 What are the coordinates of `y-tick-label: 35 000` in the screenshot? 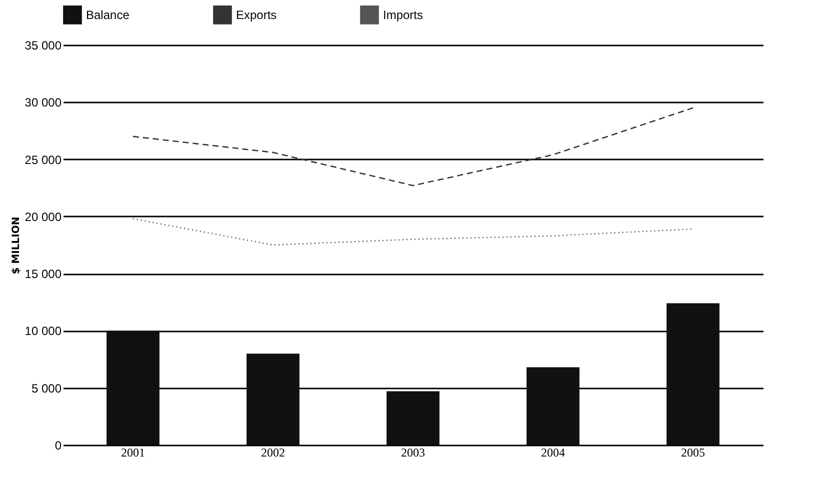 It's located at (43, 45).